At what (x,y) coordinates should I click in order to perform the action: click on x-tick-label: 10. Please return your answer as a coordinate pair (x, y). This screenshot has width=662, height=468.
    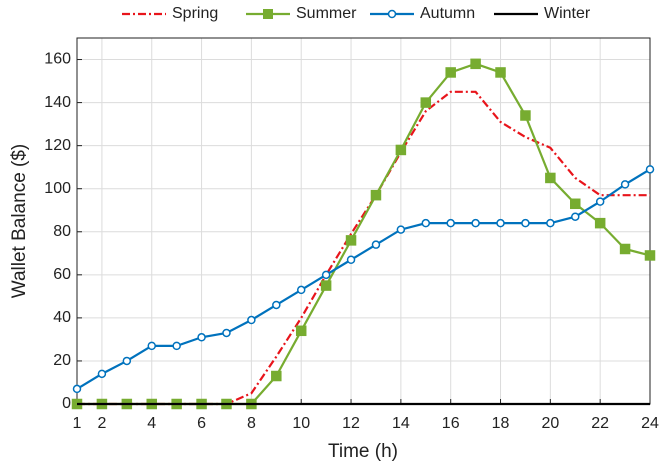
    Looking at the image, I should click on (301, 423).